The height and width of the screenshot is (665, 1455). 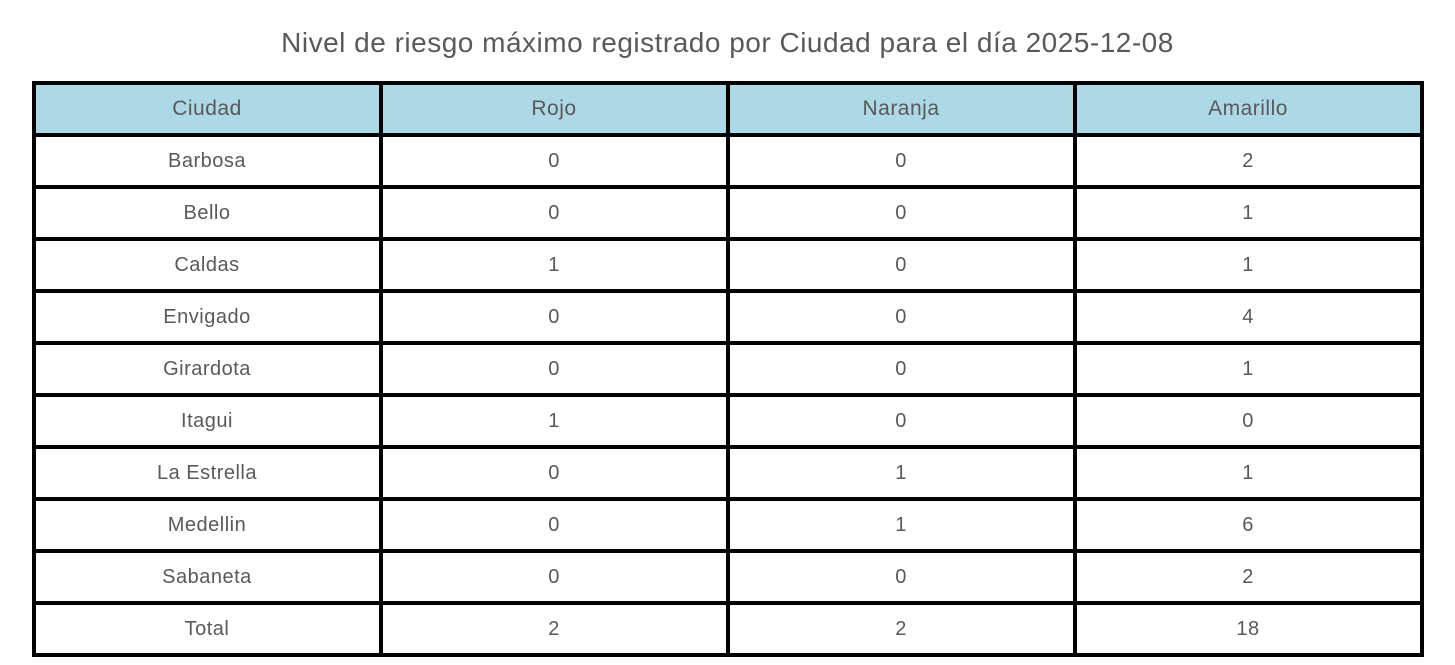 I want to click on table-row: Envigado 0 0 4, so click(x=727, y=317).